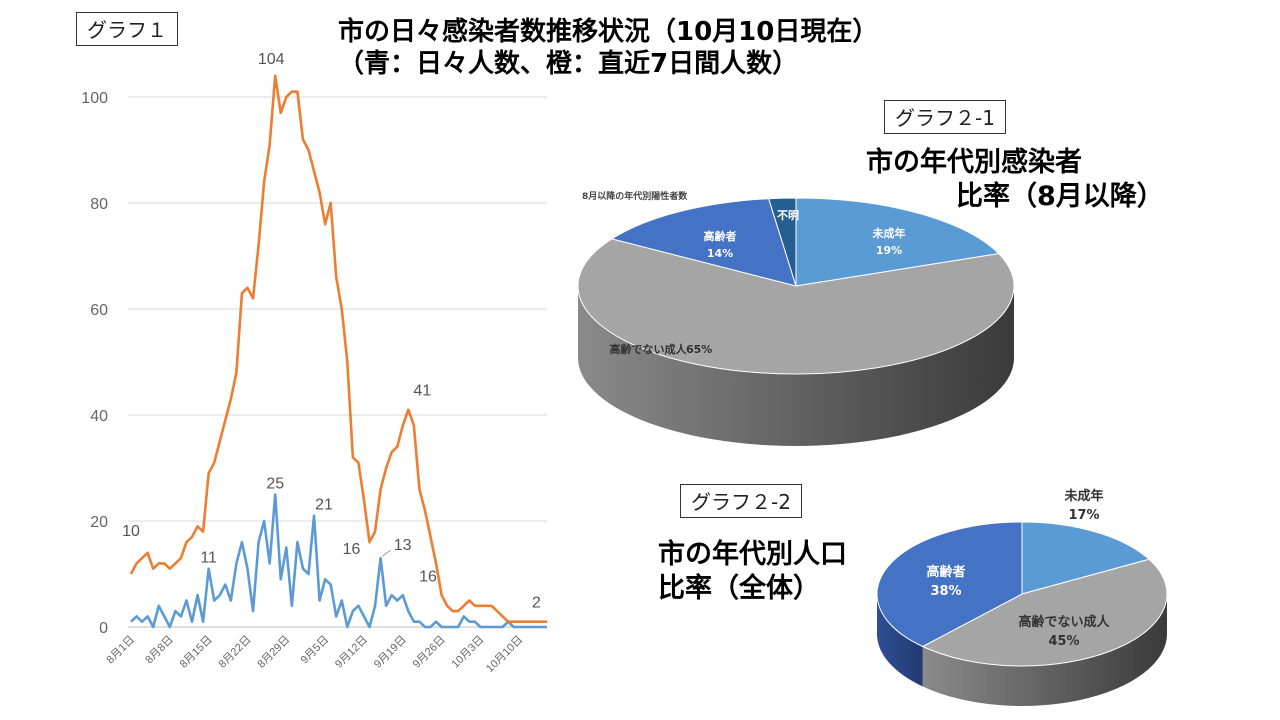 Image resolution: width=1280 pixels, height=720 pixels. Describe the element at coordinates (99, 310) in the screenshot. I see `y-tick-label: 60` at that location.